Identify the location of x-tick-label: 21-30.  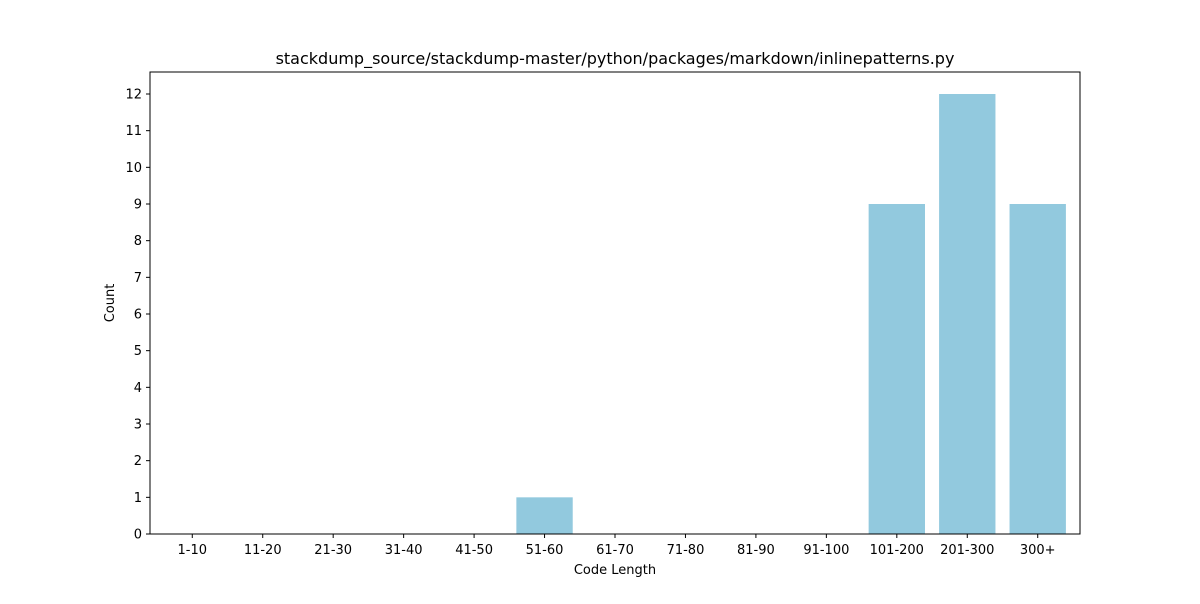
(333, 550).